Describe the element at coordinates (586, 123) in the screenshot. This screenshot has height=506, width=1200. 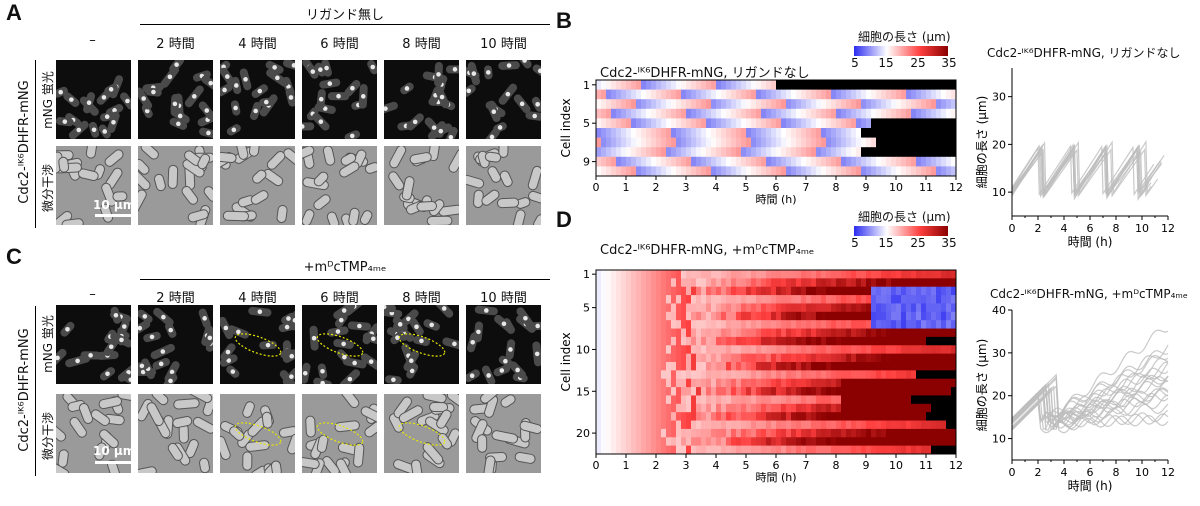
I see `y-tick-label: 5` at that location.